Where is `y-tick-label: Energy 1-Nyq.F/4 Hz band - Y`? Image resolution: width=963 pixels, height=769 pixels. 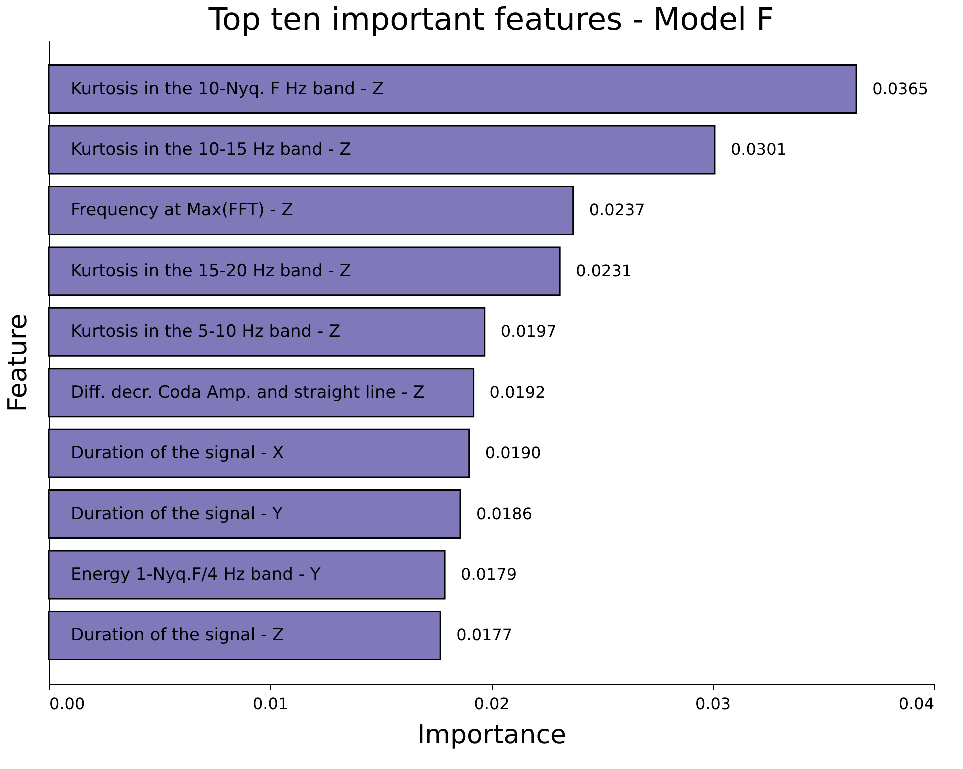
y-tick-label: Energy 1-Nyq.F/4 Hz band - Y is located at coordinates (196, 575).